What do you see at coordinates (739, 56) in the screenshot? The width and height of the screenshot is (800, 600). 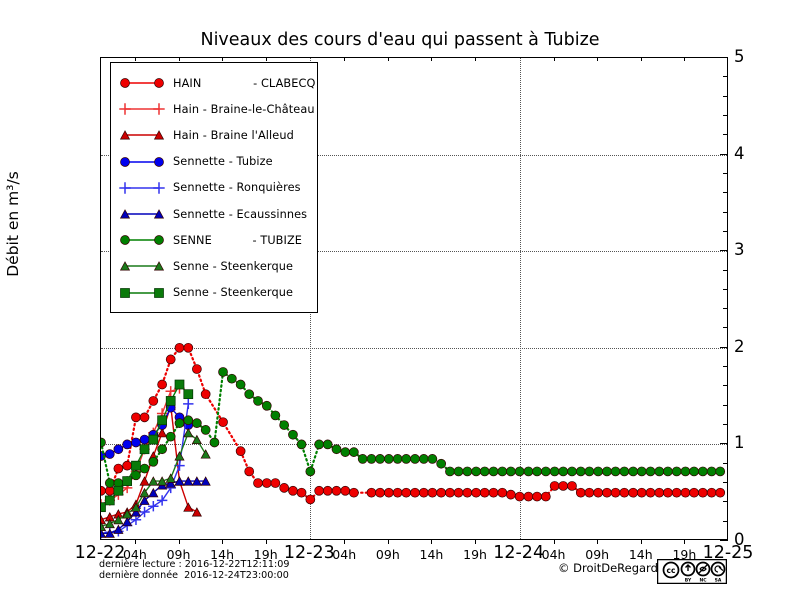 I see `y-tick-label: 5` at bounding box center [739, 56].